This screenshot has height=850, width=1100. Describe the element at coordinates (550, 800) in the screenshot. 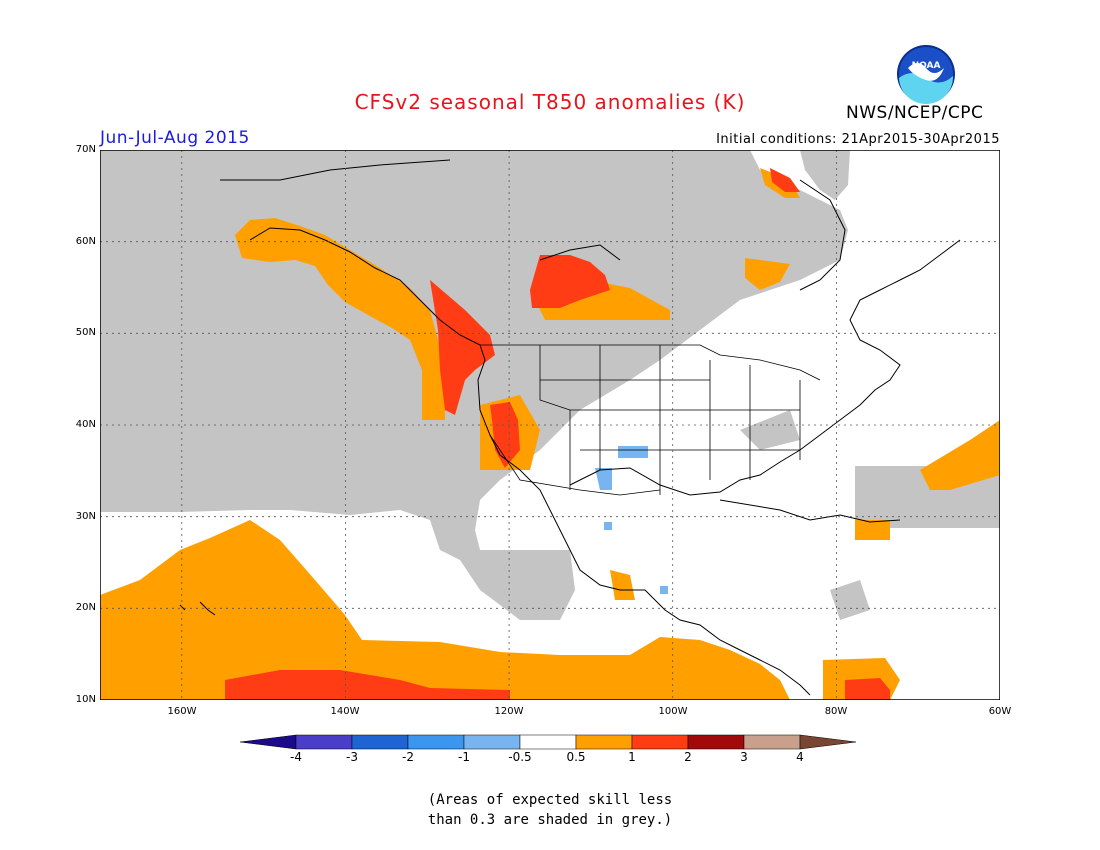

I see `skill-note-line1: (Areas of expected skill less` at that location.